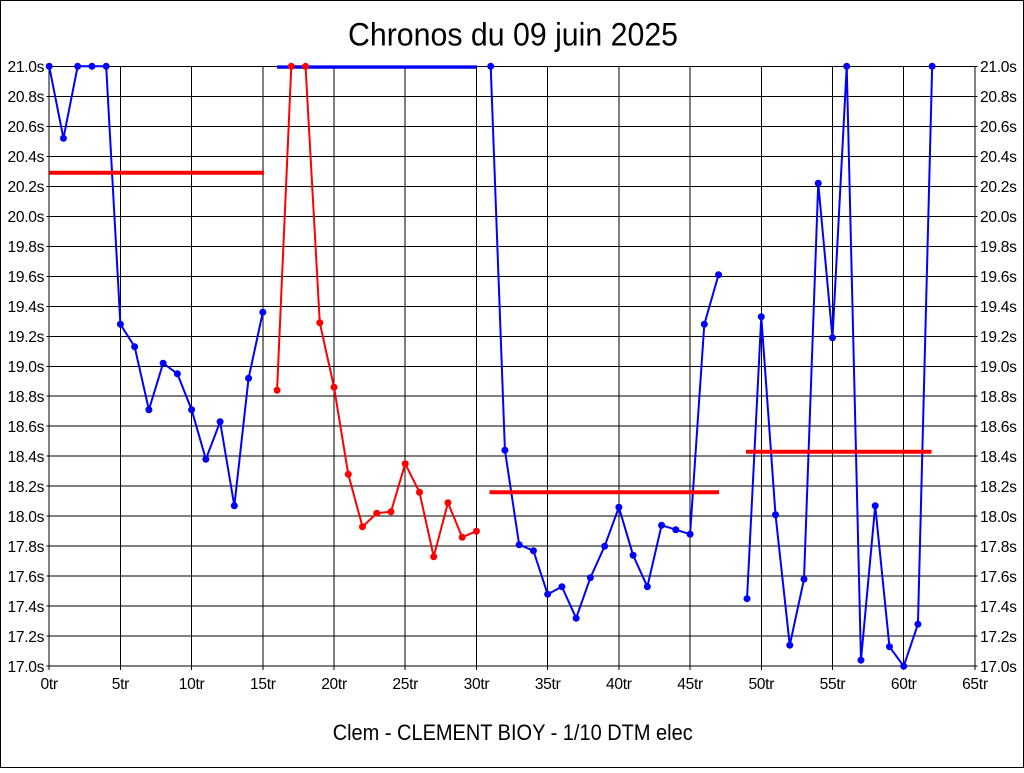  Describe the element at coordinates (619, 684) in the screenshot. I see `svg-text: 40tr` at that location.